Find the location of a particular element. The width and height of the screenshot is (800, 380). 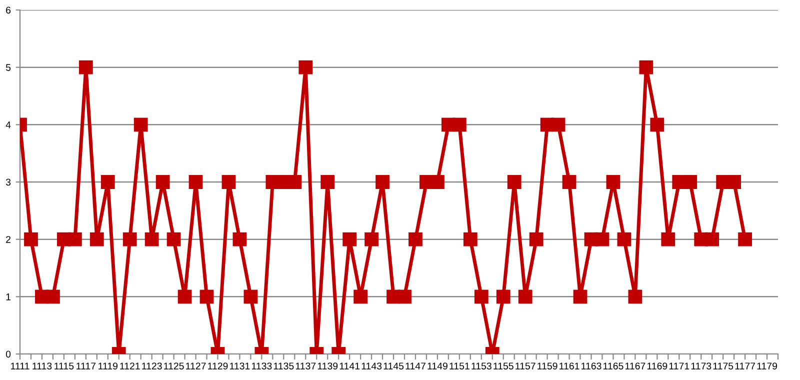

x-tick-label: 1145 is located at coordinates (394, 366).